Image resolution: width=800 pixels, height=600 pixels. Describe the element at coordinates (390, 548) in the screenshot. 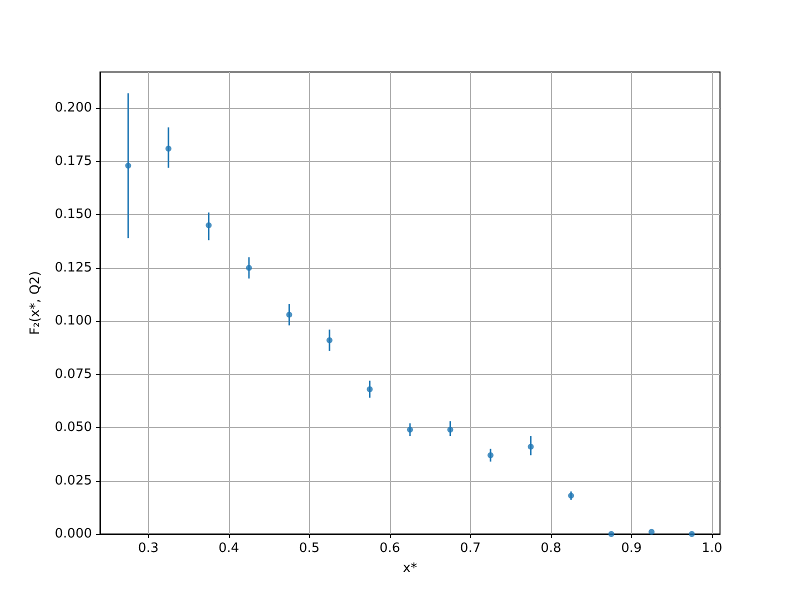

I see `x-tick-label: 0.6` at that location.